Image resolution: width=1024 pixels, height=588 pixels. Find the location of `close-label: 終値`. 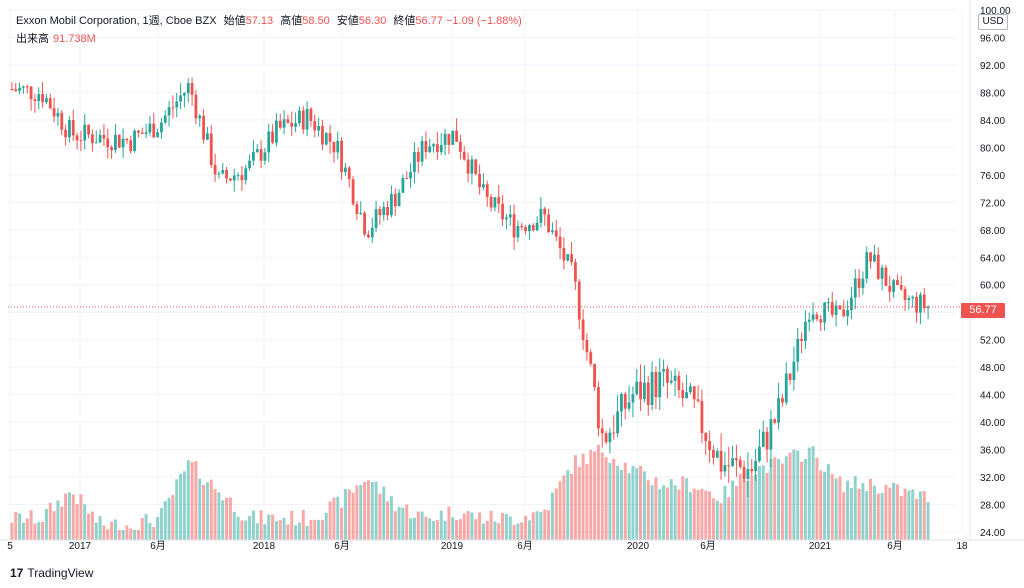

close-label: 終値 is located at coordinates (404, 21).